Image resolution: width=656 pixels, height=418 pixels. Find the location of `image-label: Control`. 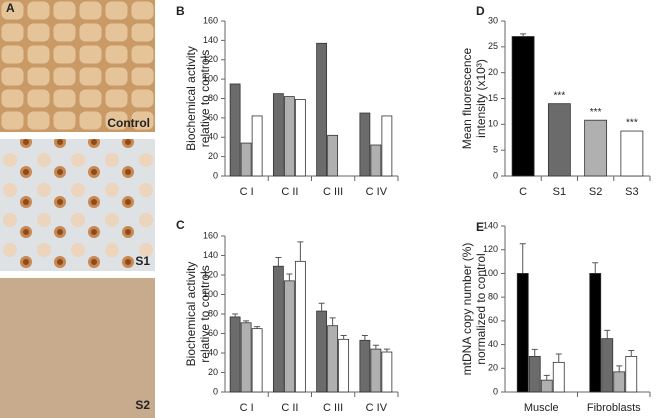

image-label: Control is located at coordinates (128, 123).